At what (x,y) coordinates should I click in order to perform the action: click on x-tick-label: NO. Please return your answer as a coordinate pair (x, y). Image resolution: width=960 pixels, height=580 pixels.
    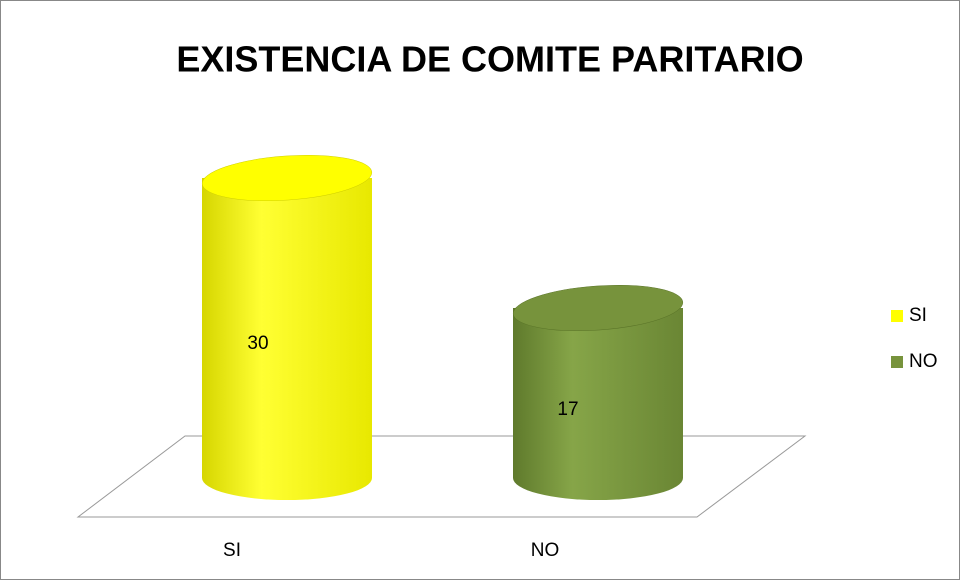
    Looking at the image, I should click on (545, 550).